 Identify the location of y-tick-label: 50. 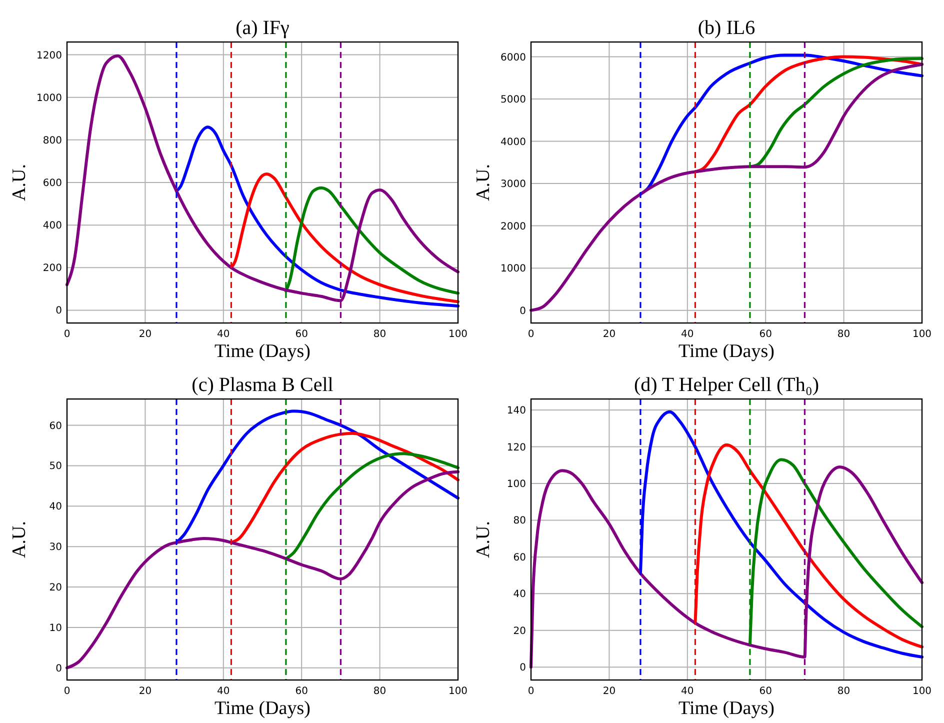
(55, 466).